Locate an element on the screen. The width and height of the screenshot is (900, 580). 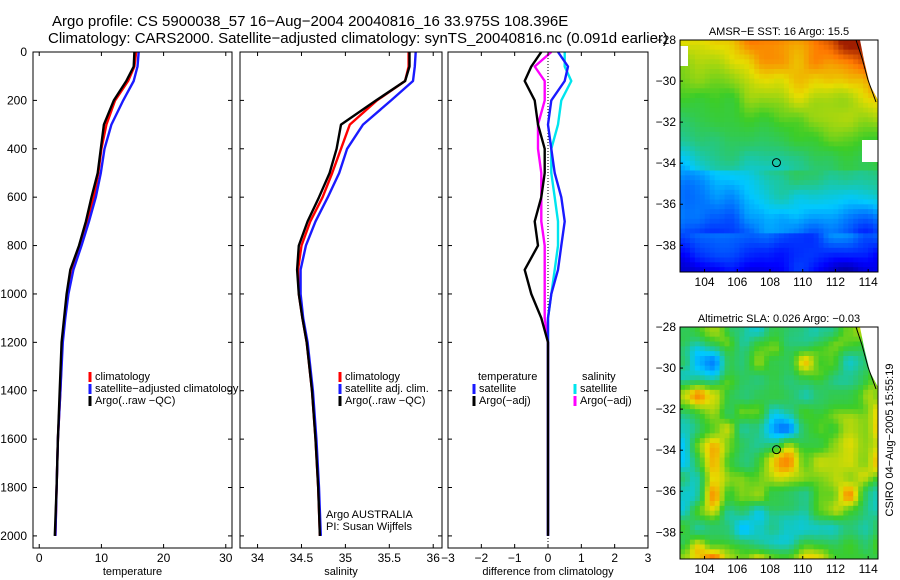
x-axis-label: difference from climatology is located at coordinates (548, 572).